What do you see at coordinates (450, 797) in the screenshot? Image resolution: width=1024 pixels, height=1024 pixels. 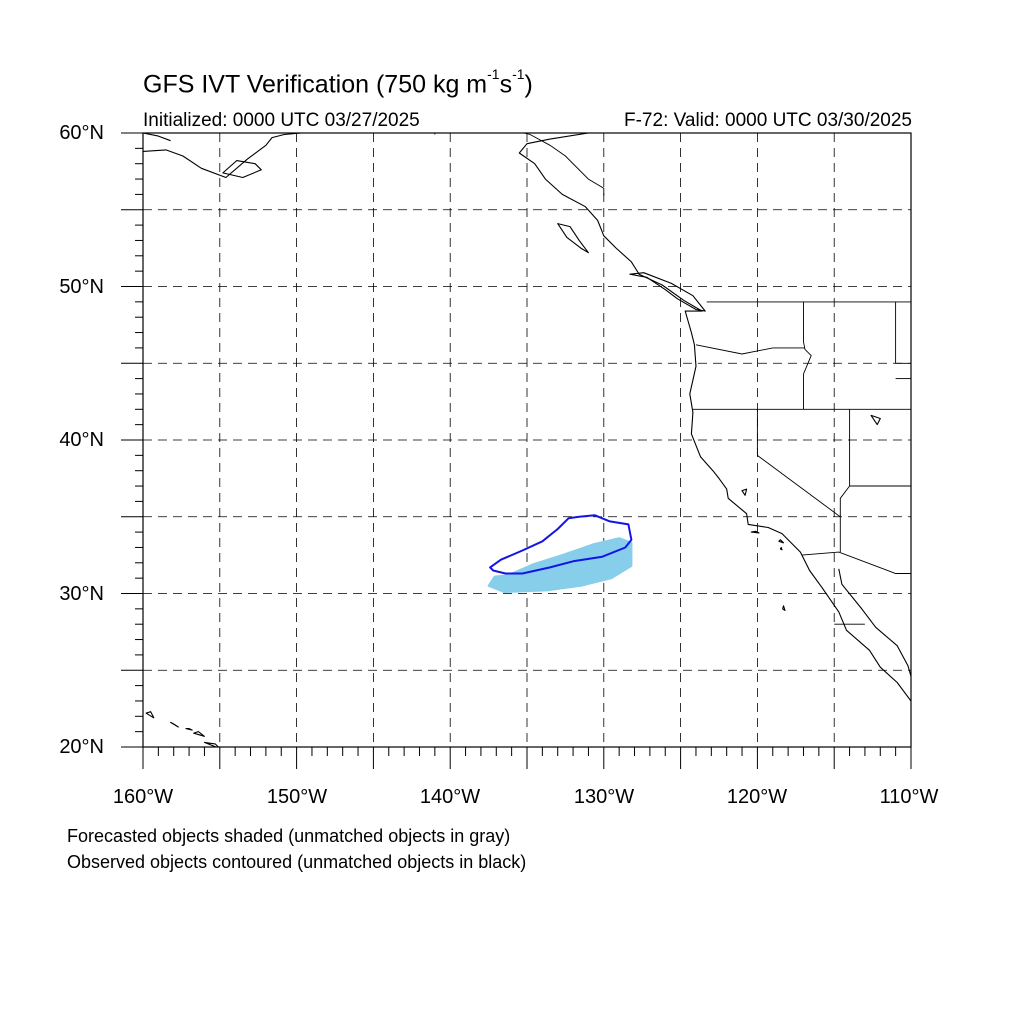 I see `x-label-140w: 140°W` at bounding box center [450, 797].